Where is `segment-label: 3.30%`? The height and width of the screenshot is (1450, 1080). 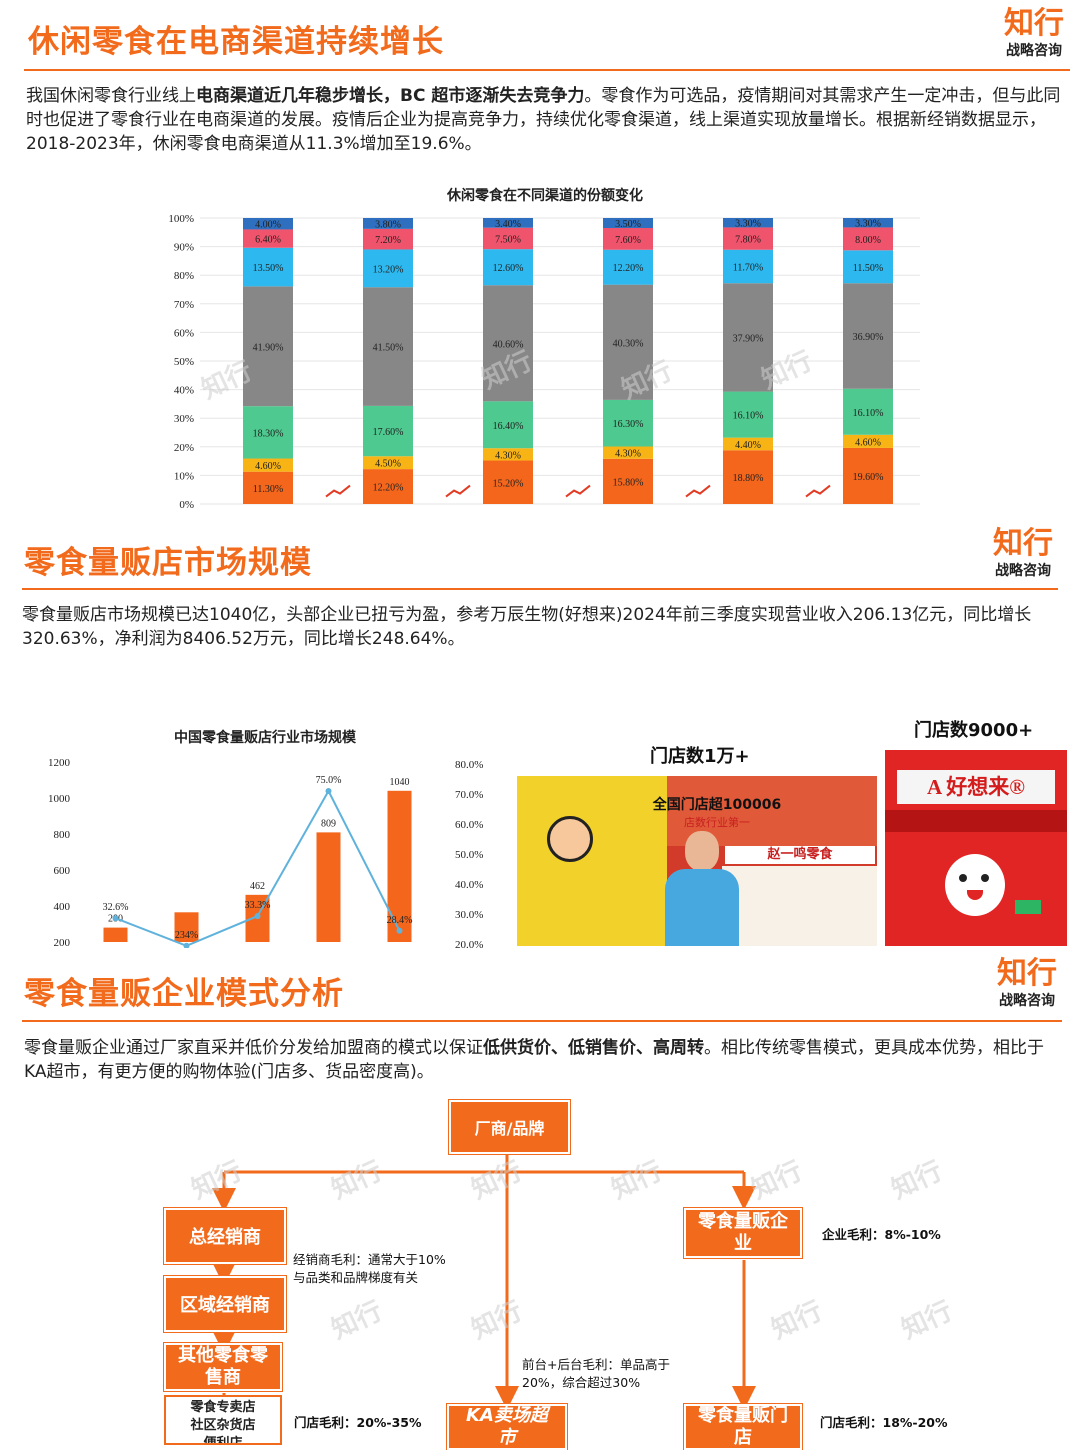
segment-label: 3.30% is located at coordinates (868, 224).